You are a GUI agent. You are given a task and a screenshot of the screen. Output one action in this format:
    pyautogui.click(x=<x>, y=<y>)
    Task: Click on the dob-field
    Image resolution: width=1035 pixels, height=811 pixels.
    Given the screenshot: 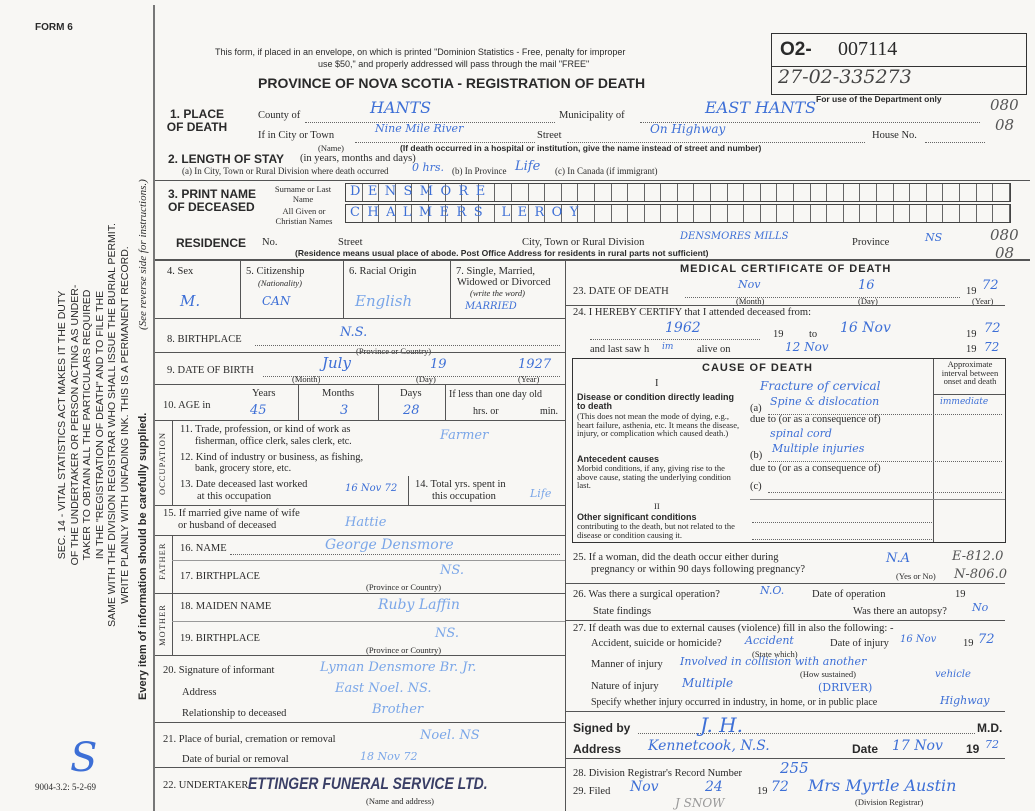 What is the action you would take?
    pyautogui.click(x=411, y=370)
    